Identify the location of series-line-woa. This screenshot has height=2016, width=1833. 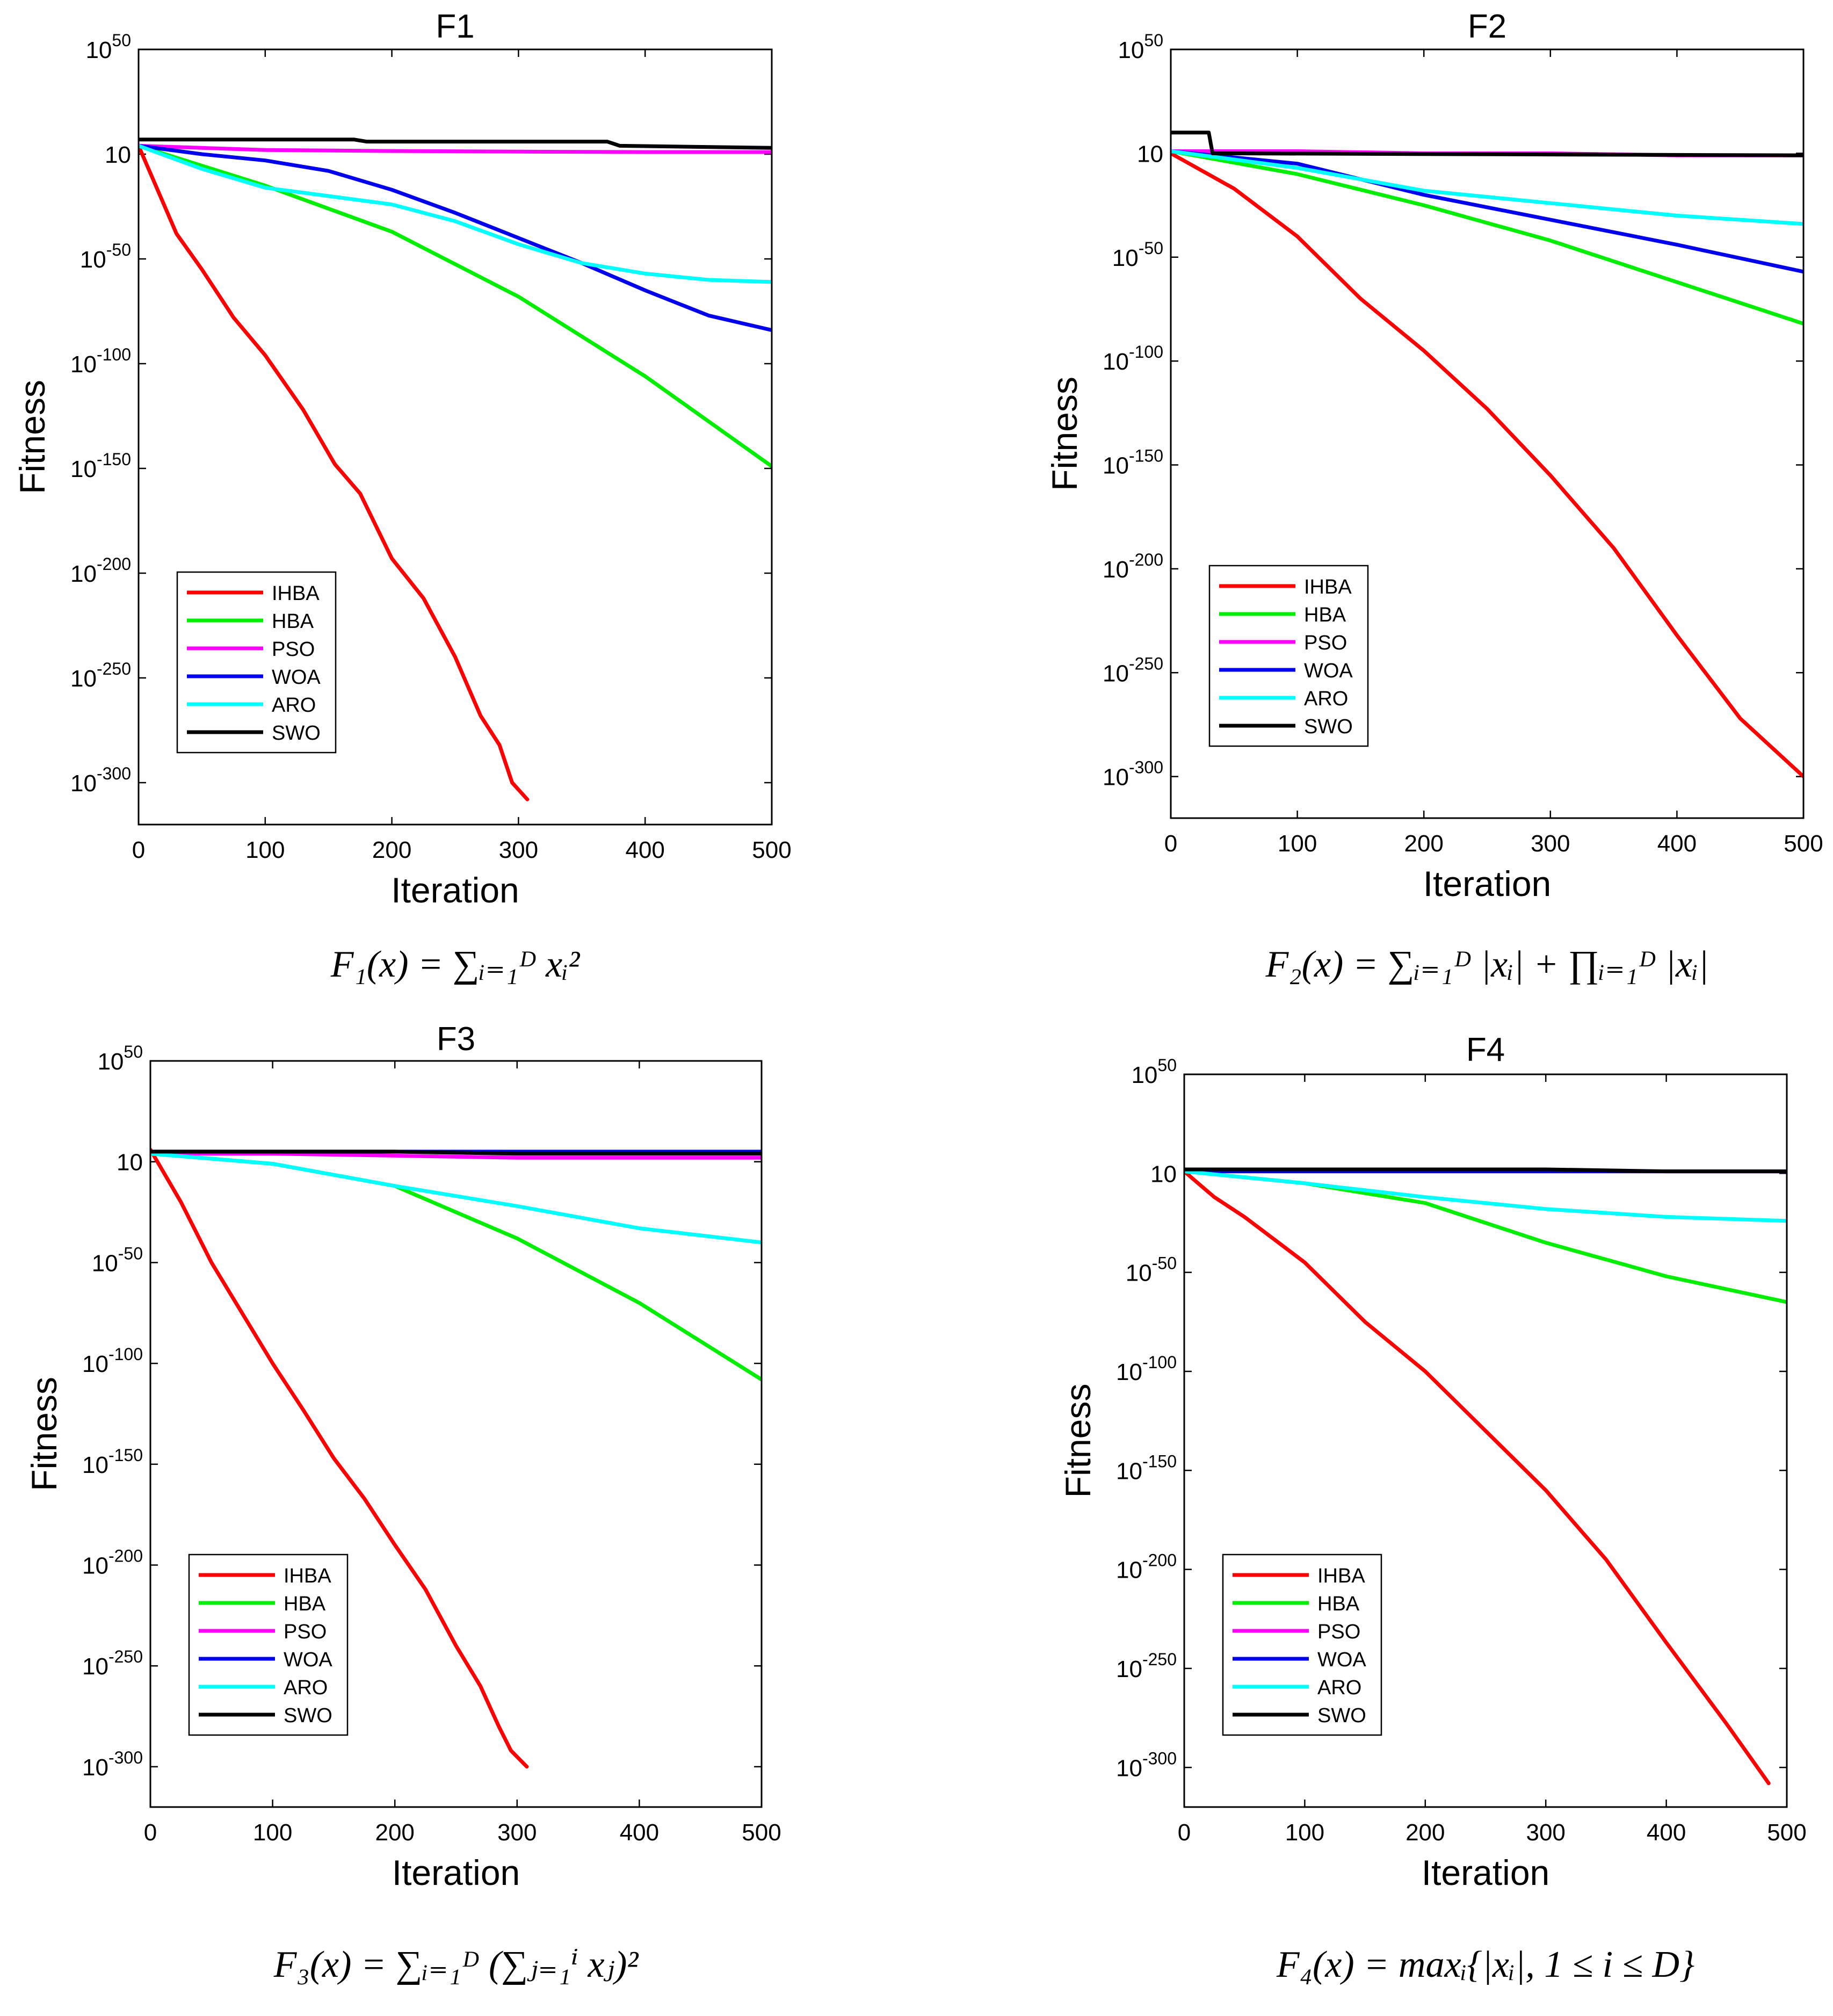
(1487, 211).